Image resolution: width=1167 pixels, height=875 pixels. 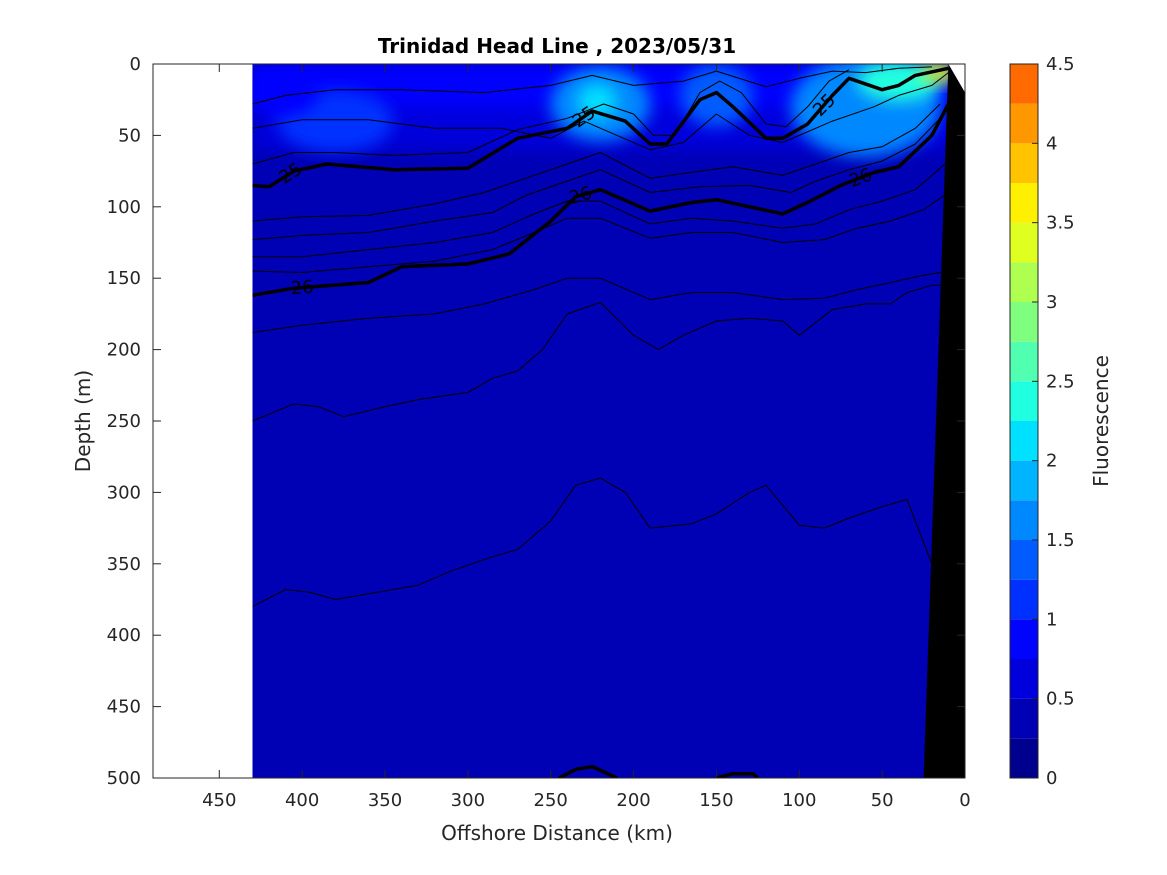 I want to click on colorbar-tick-label: 1.5, so click(x=1060, y=540).